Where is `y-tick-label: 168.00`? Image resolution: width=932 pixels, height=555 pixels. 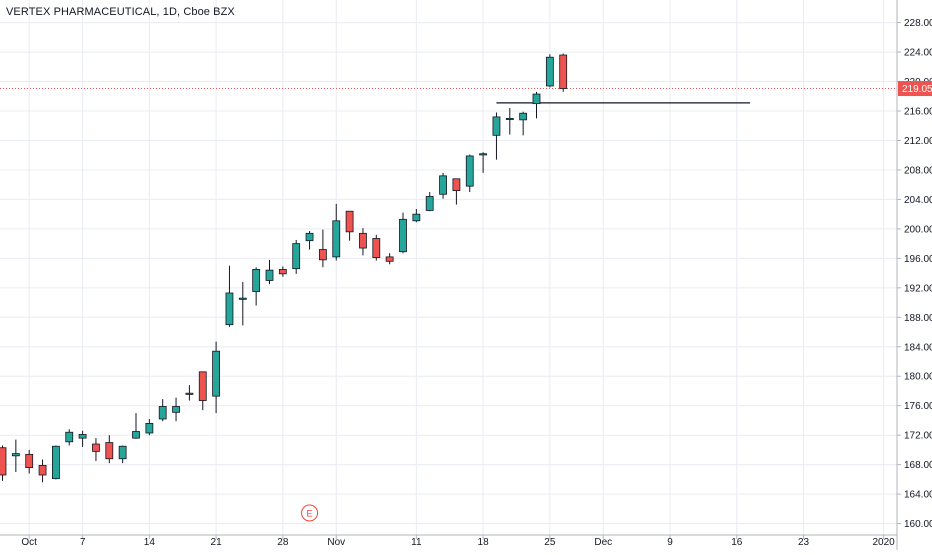 y-tick-label: 168.00 is located at coordinates (918, 465).